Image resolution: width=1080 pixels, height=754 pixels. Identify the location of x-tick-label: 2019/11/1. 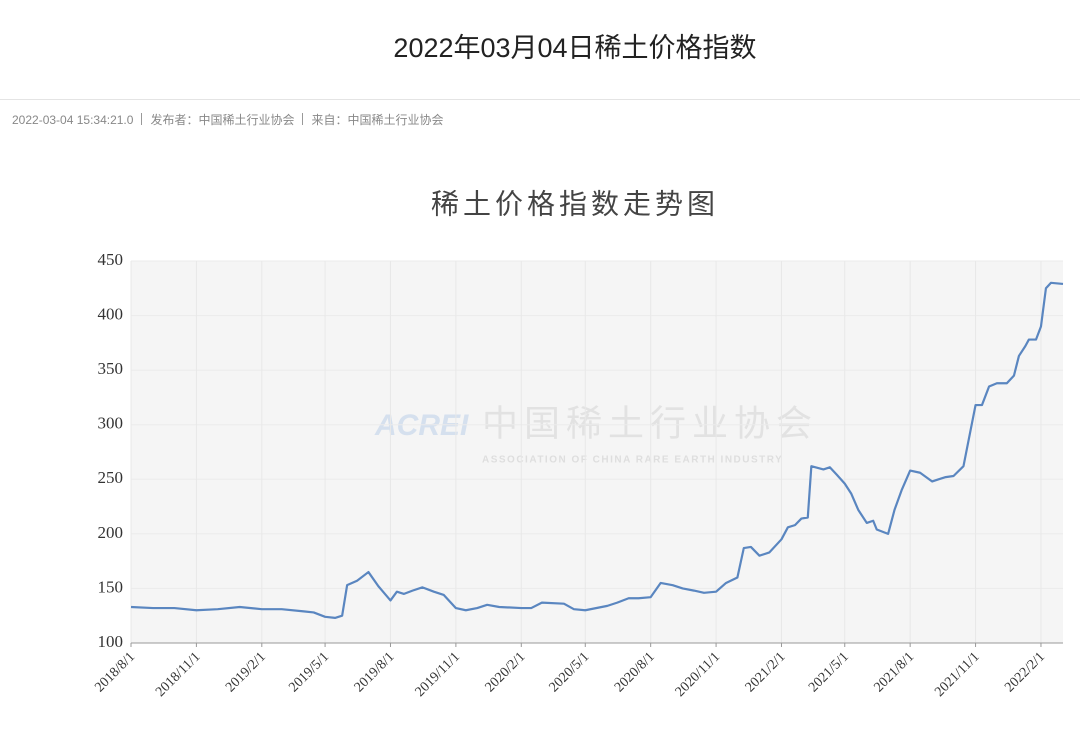
(438, 674).